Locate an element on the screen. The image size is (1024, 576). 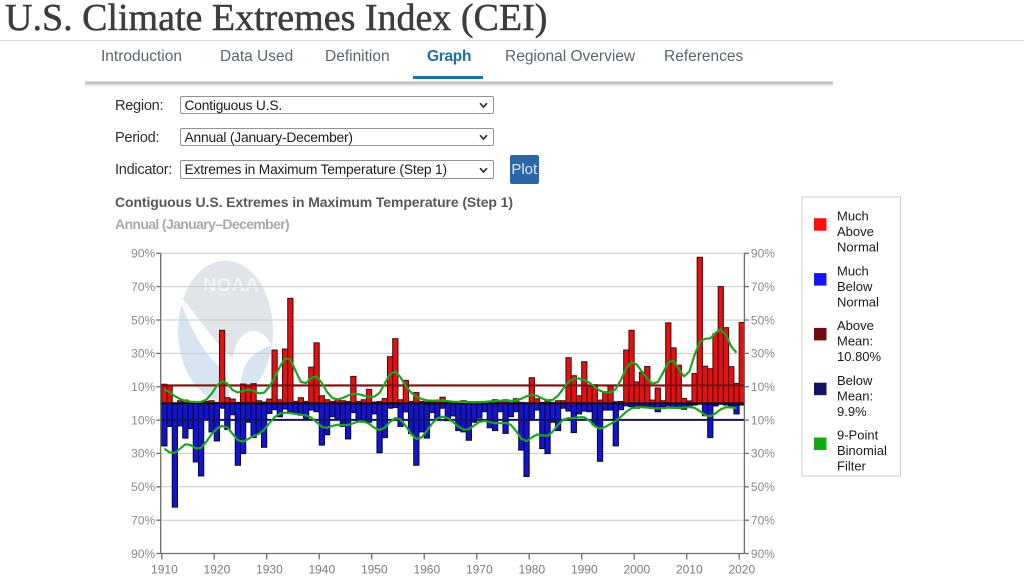
svg-text: NOAA is located at coordinates (231, 284).